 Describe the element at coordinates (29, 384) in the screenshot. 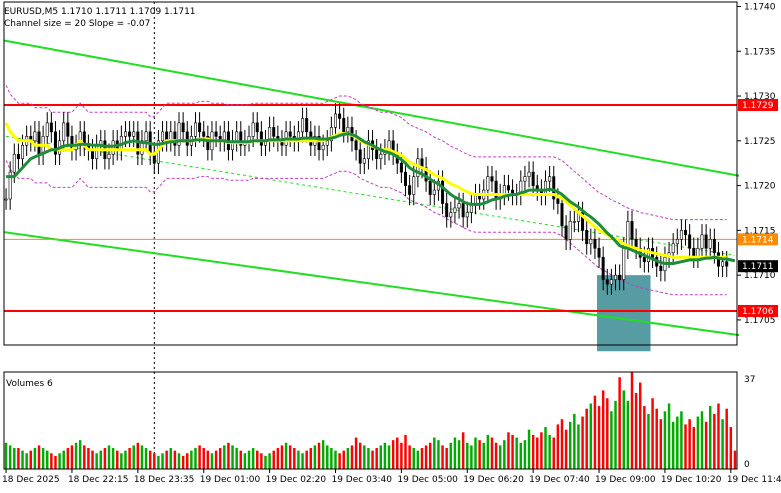

I see `volume-title: Volumes 6` at that location.